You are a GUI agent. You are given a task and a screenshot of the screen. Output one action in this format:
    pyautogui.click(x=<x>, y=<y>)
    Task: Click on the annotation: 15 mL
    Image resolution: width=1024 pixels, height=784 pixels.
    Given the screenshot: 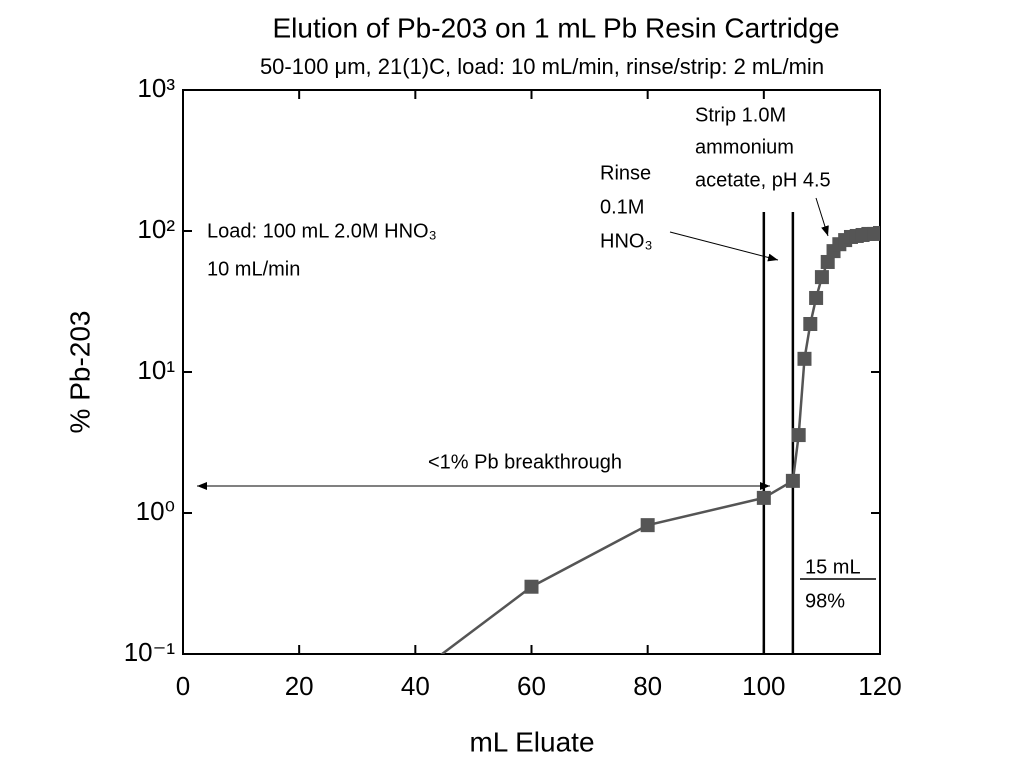 What is the action you would take?
    pyautogui.click(x=833, y=567)
    